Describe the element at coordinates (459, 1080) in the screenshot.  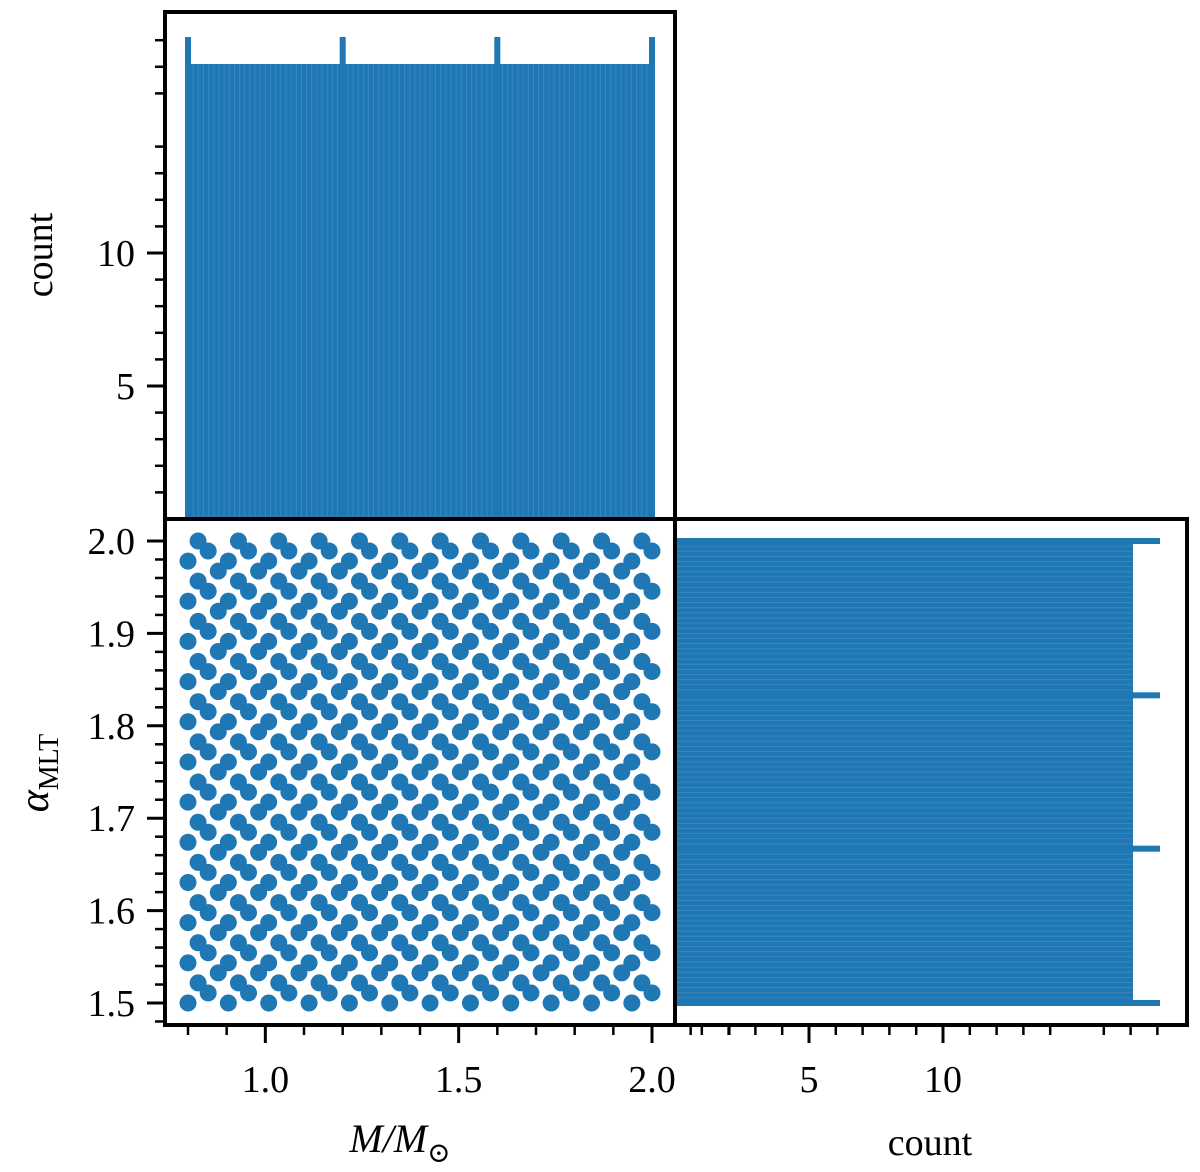
I see `scatter-x-tick-label: 1.5` at that location.